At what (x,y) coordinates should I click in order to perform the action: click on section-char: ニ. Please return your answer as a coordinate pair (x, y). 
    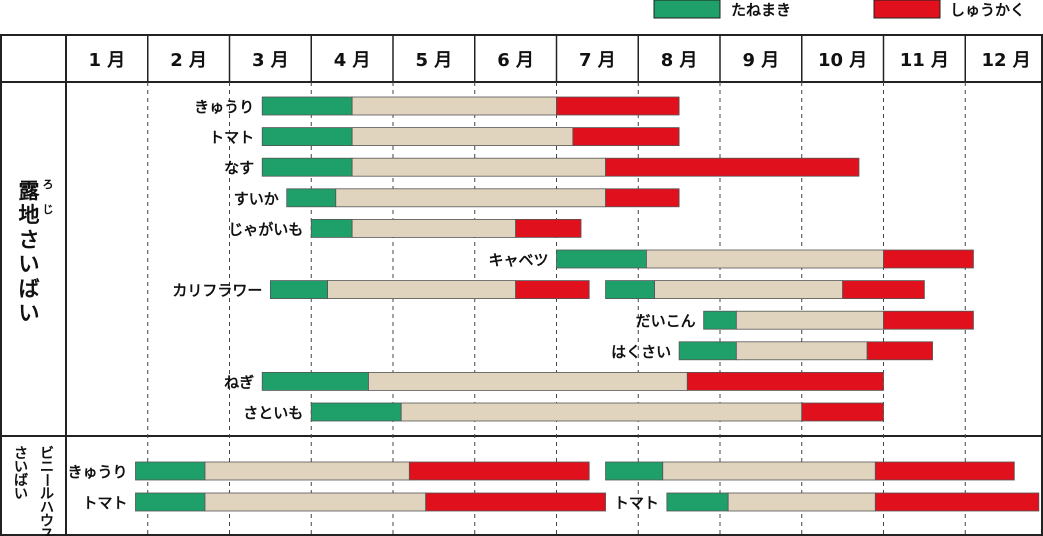
    Looking at the image, I should click on (47, 468).